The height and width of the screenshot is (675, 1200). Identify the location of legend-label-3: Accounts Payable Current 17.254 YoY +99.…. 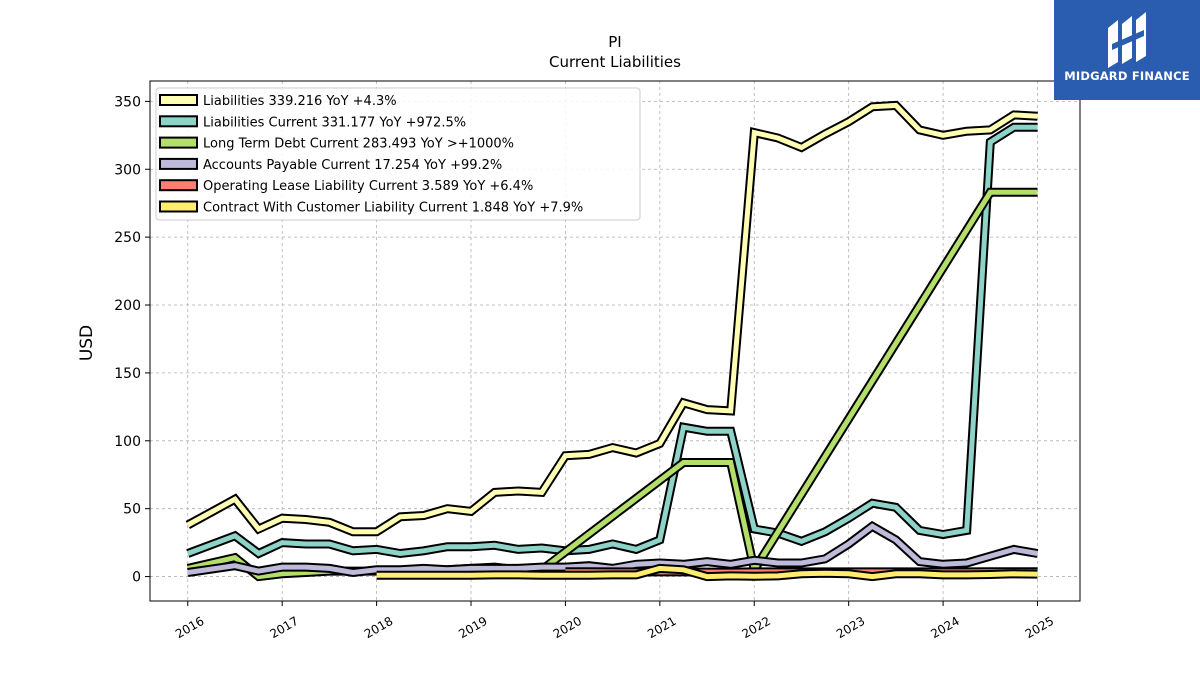
(352, 165).